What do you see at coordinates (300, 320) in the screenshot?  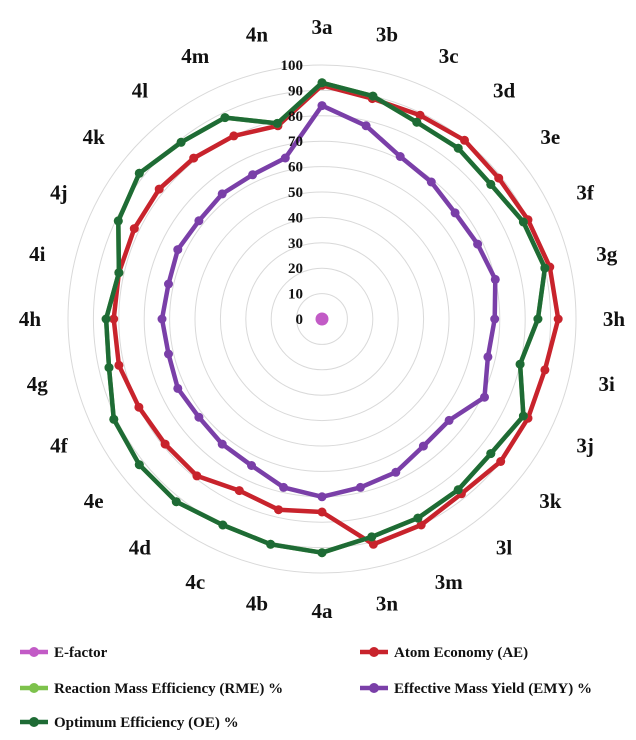 I see `tick-label: 0` at bounding box center [300, 320].